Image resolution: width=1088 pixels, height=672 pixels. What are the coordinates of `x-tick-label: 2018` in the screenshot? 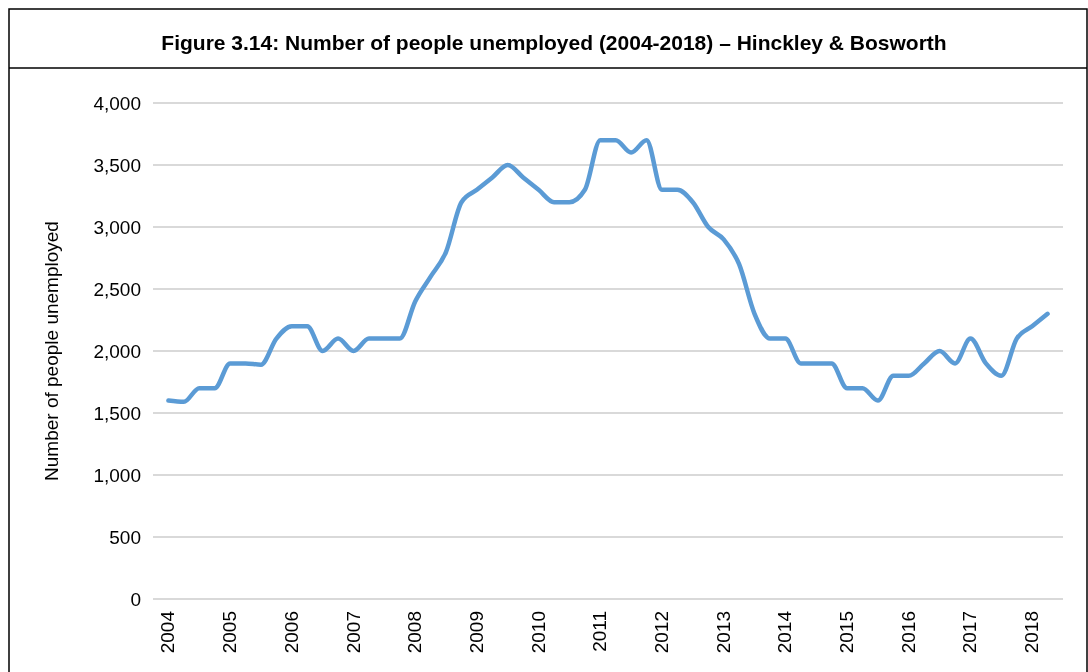 It's located at (1032, 632).